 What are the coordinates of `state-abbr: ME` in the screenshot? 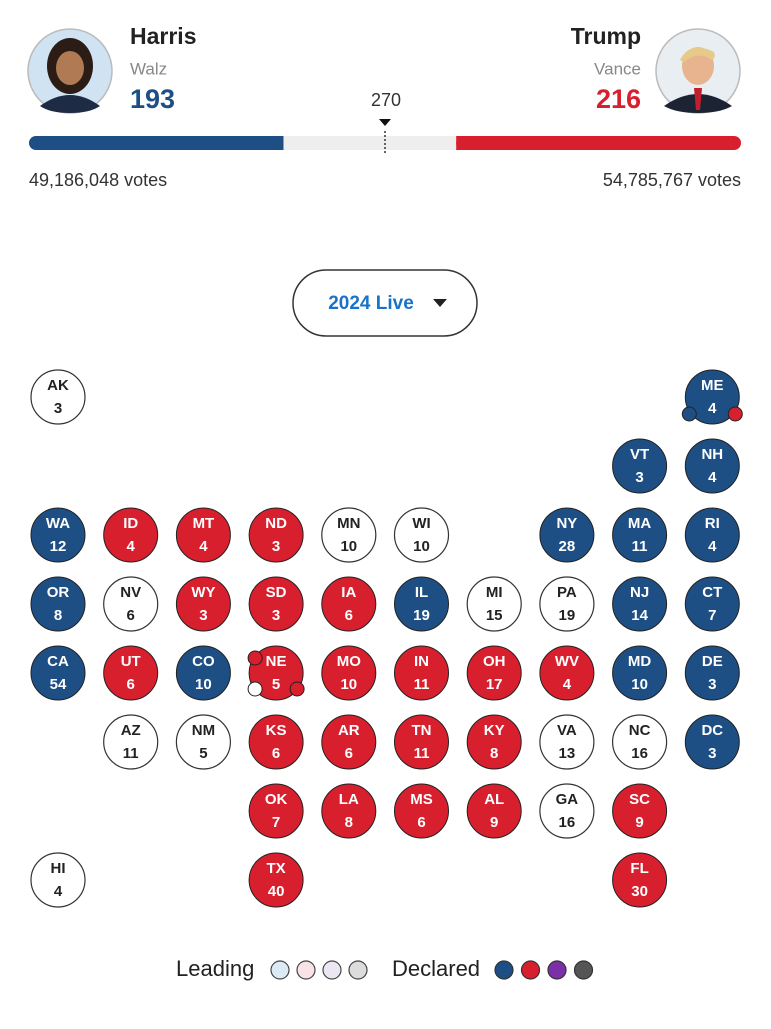 It's located at (712, 385).